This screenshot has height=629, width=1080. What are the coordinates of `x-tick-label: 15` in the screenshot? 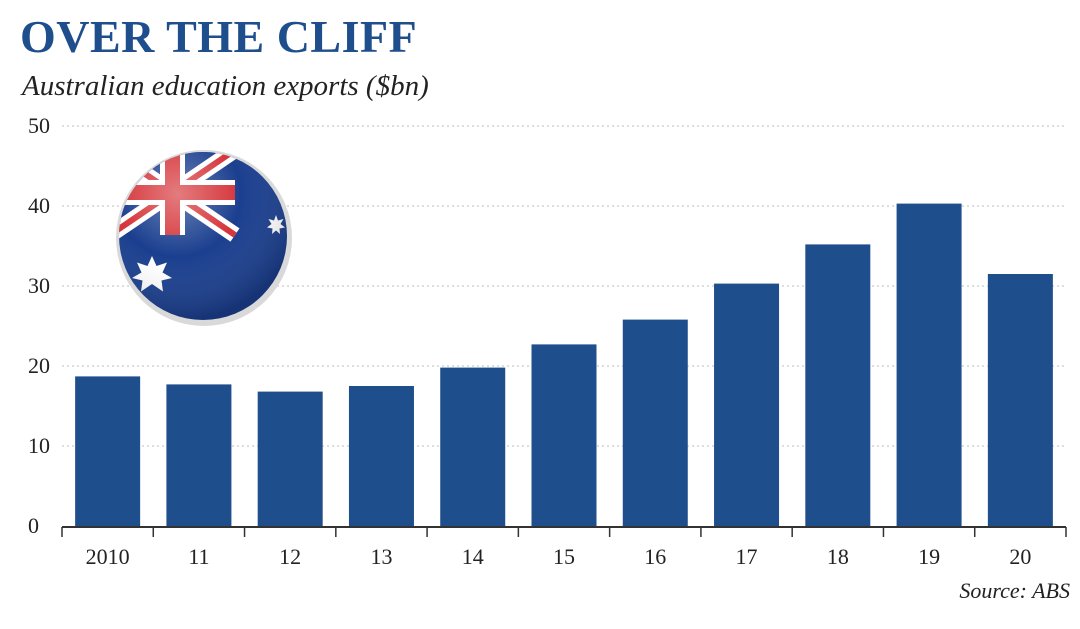 It's located at (564, 556).